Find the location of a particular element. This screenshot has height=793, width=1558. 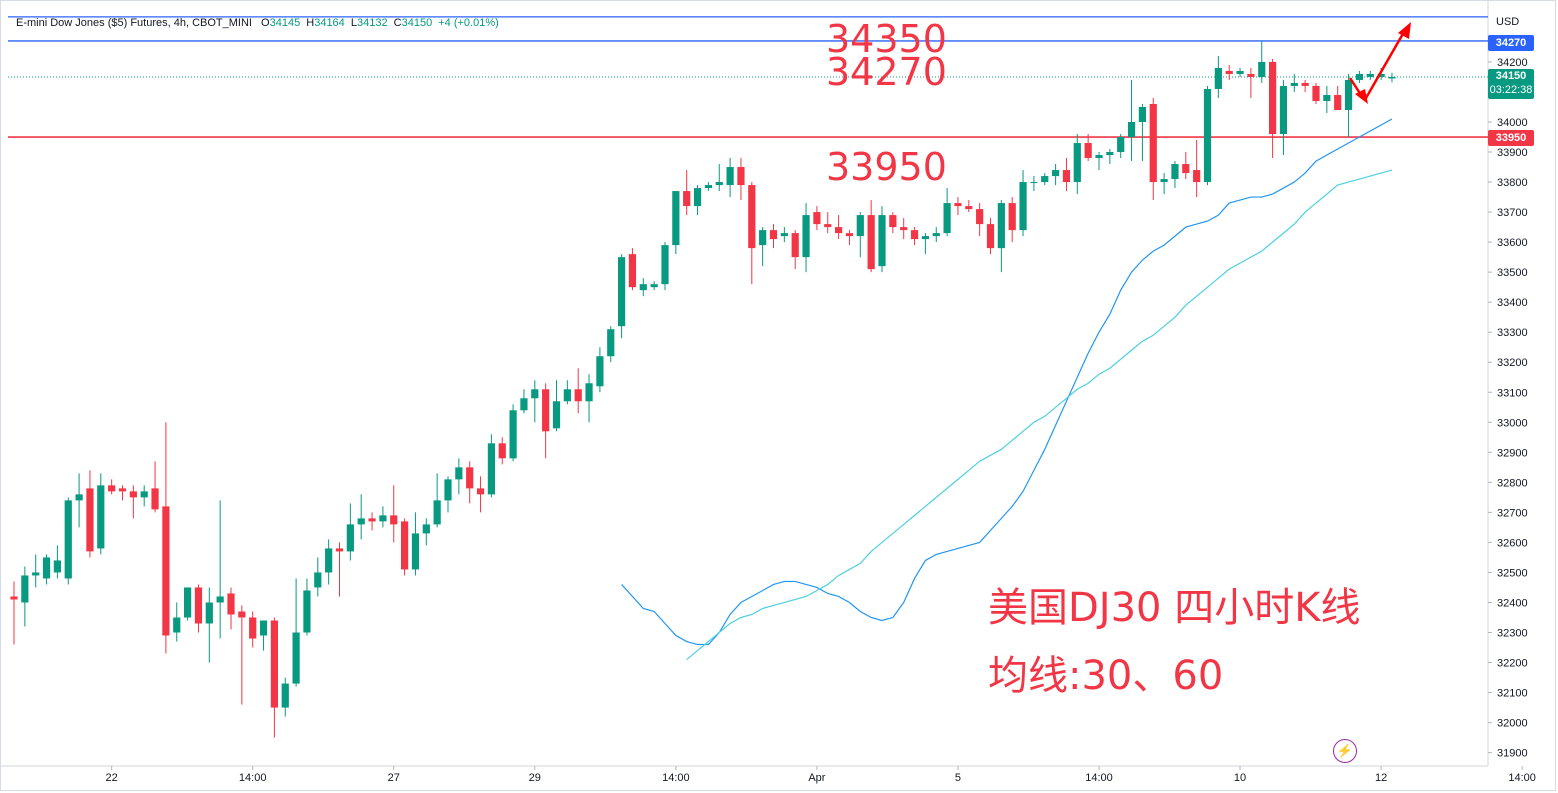

y-tick-label: 32500 is located at coordinates (1512, 573).